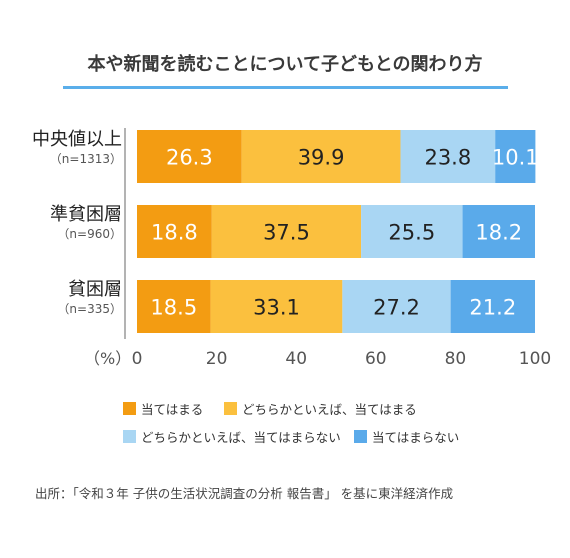 Image resolution: width=570 pixels, height=558 pixels. What do you see at coordinates (95, 289) in the screenshot?
I see `category-name: 貧困層` at bounding box center [95, 289].